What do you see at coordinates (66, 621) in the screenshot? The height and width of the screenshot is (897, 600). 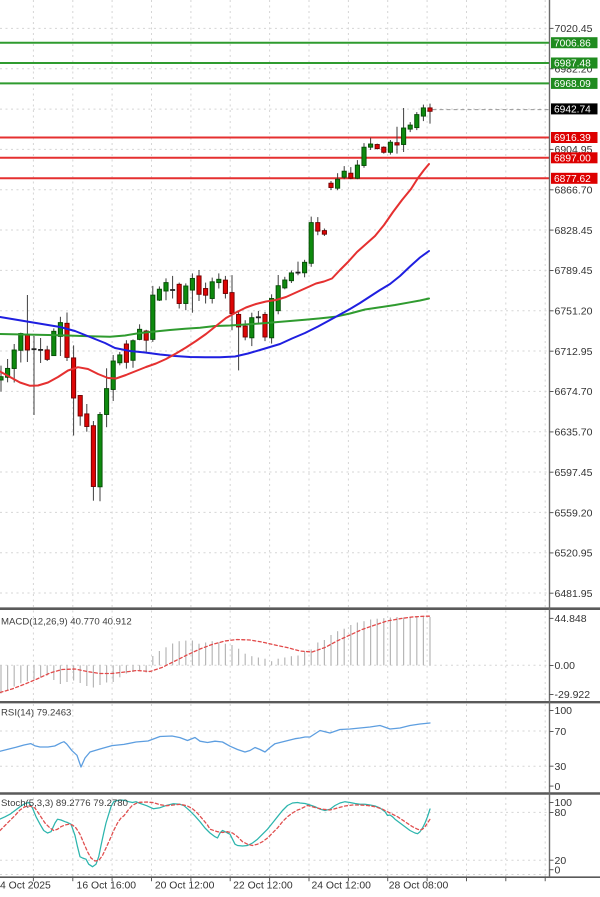 I see `svg-text: MACD(12,26,9) 40.770 40.912` at bounding box center [66, 621].